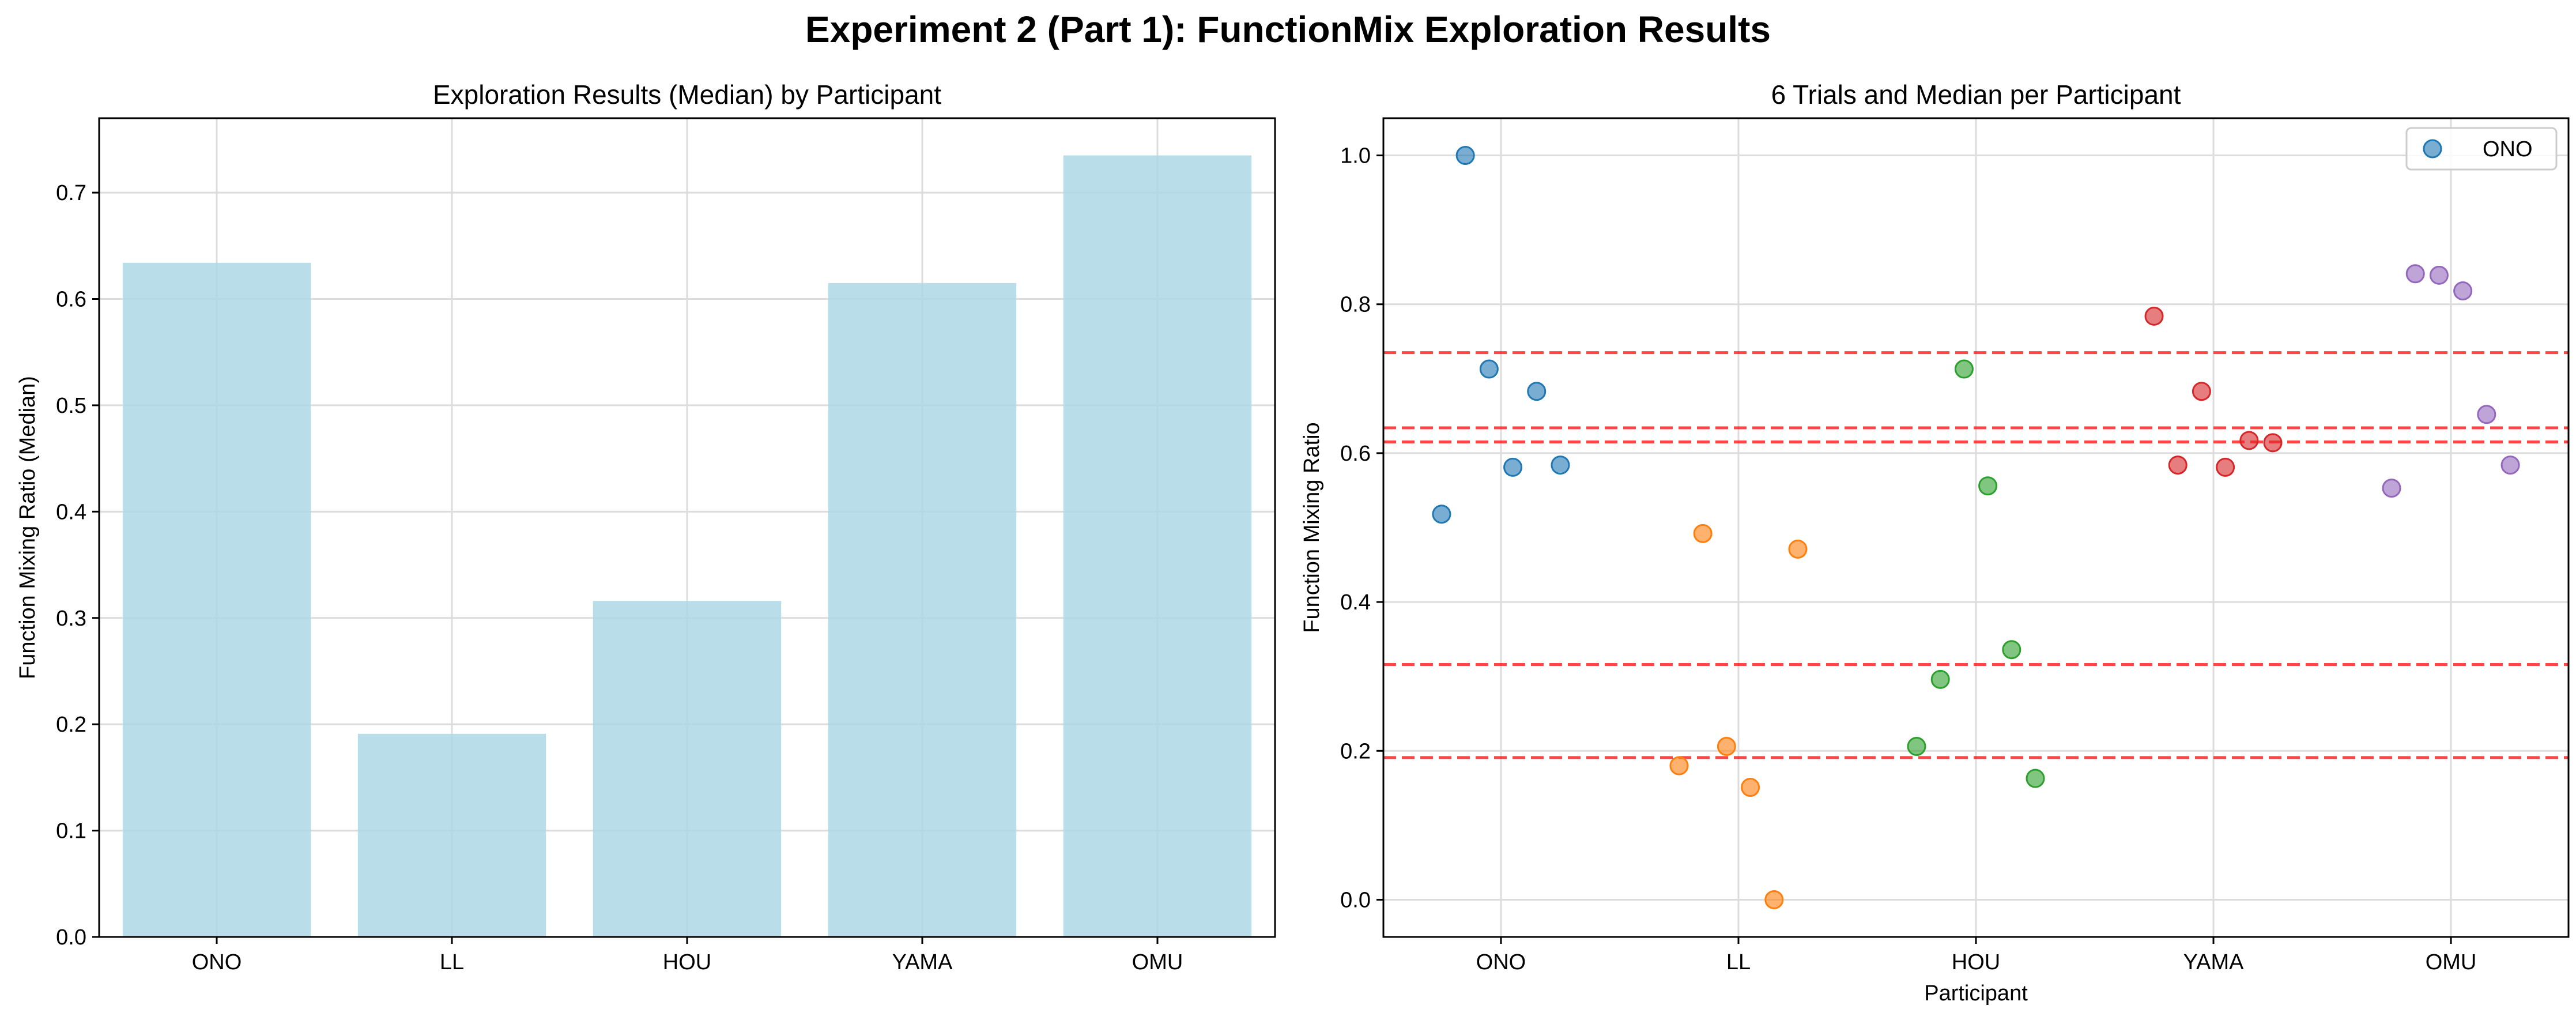  I want to click on legend: ONO, so click(2481, 149).